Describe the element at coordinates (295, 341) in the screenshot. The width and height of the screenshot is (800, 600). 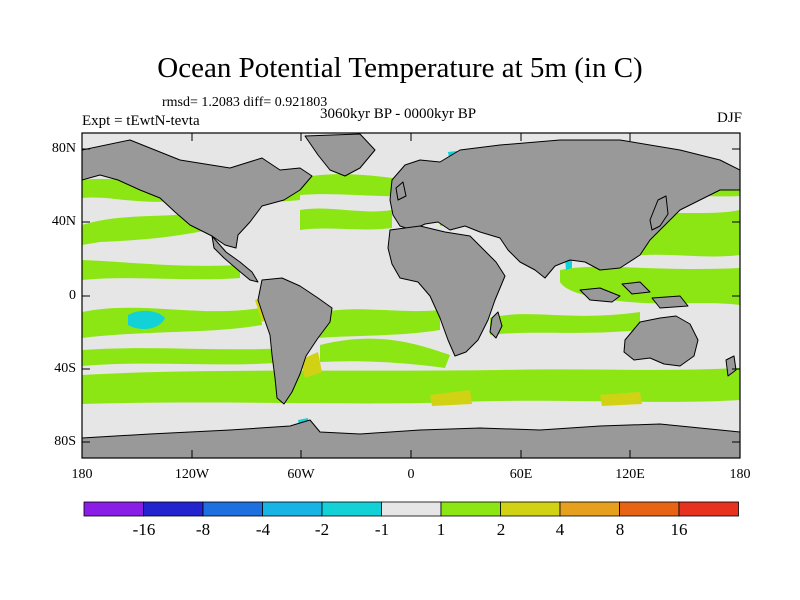
I see `south-america` at that location.